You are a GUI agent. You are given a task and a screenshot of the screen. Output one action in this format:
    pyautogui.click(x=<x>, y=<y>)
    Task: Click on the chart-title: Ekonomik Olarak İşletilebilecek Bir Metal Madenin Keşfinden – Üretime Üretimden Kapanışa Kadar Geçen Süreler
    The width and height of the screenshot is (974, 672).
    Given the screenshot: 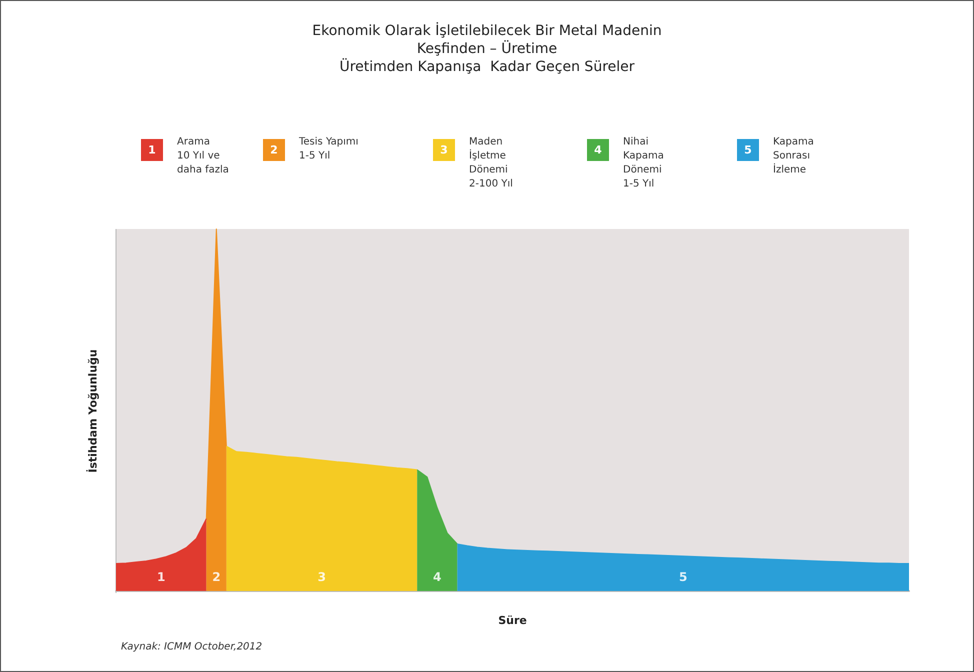 What is the action you would take?
    pyautogui.click(x=487, y=48)
    